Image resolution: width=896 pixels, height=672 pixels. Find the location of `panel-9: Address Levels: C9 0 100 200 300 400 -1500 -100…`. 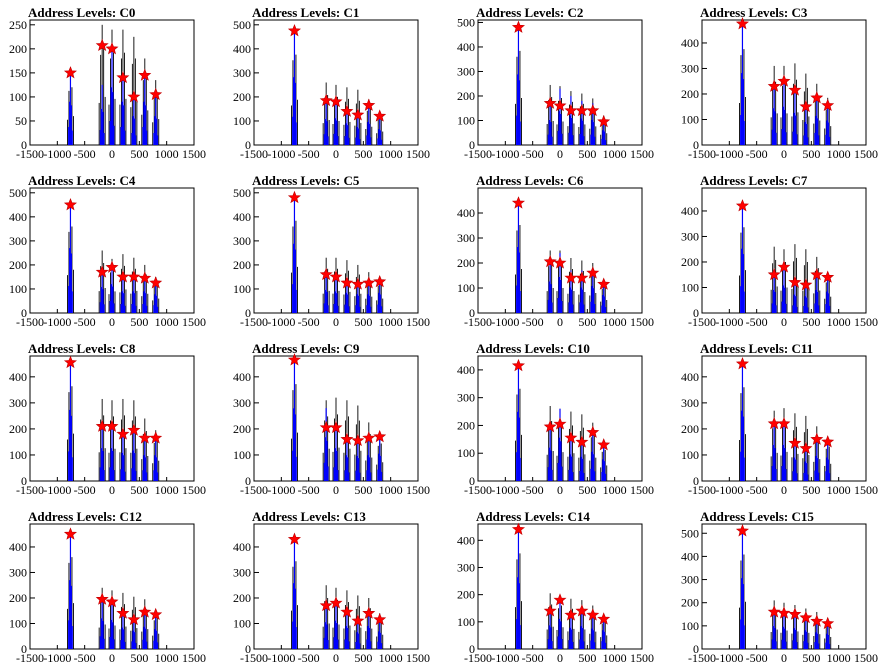

panel-9: Address Levels: C9 0 100 200 300 400 -1500 -100… is located at coordinates (331, 419).